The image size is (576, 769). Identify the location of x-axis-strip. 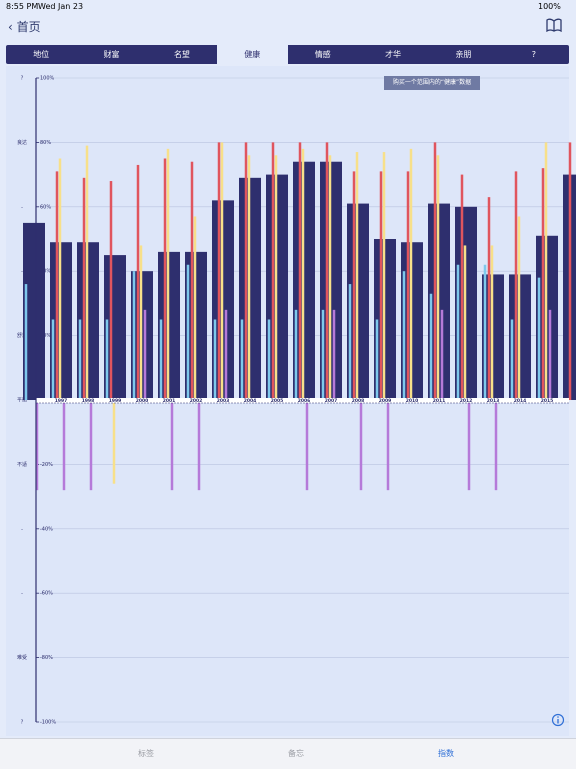
(302, 400).